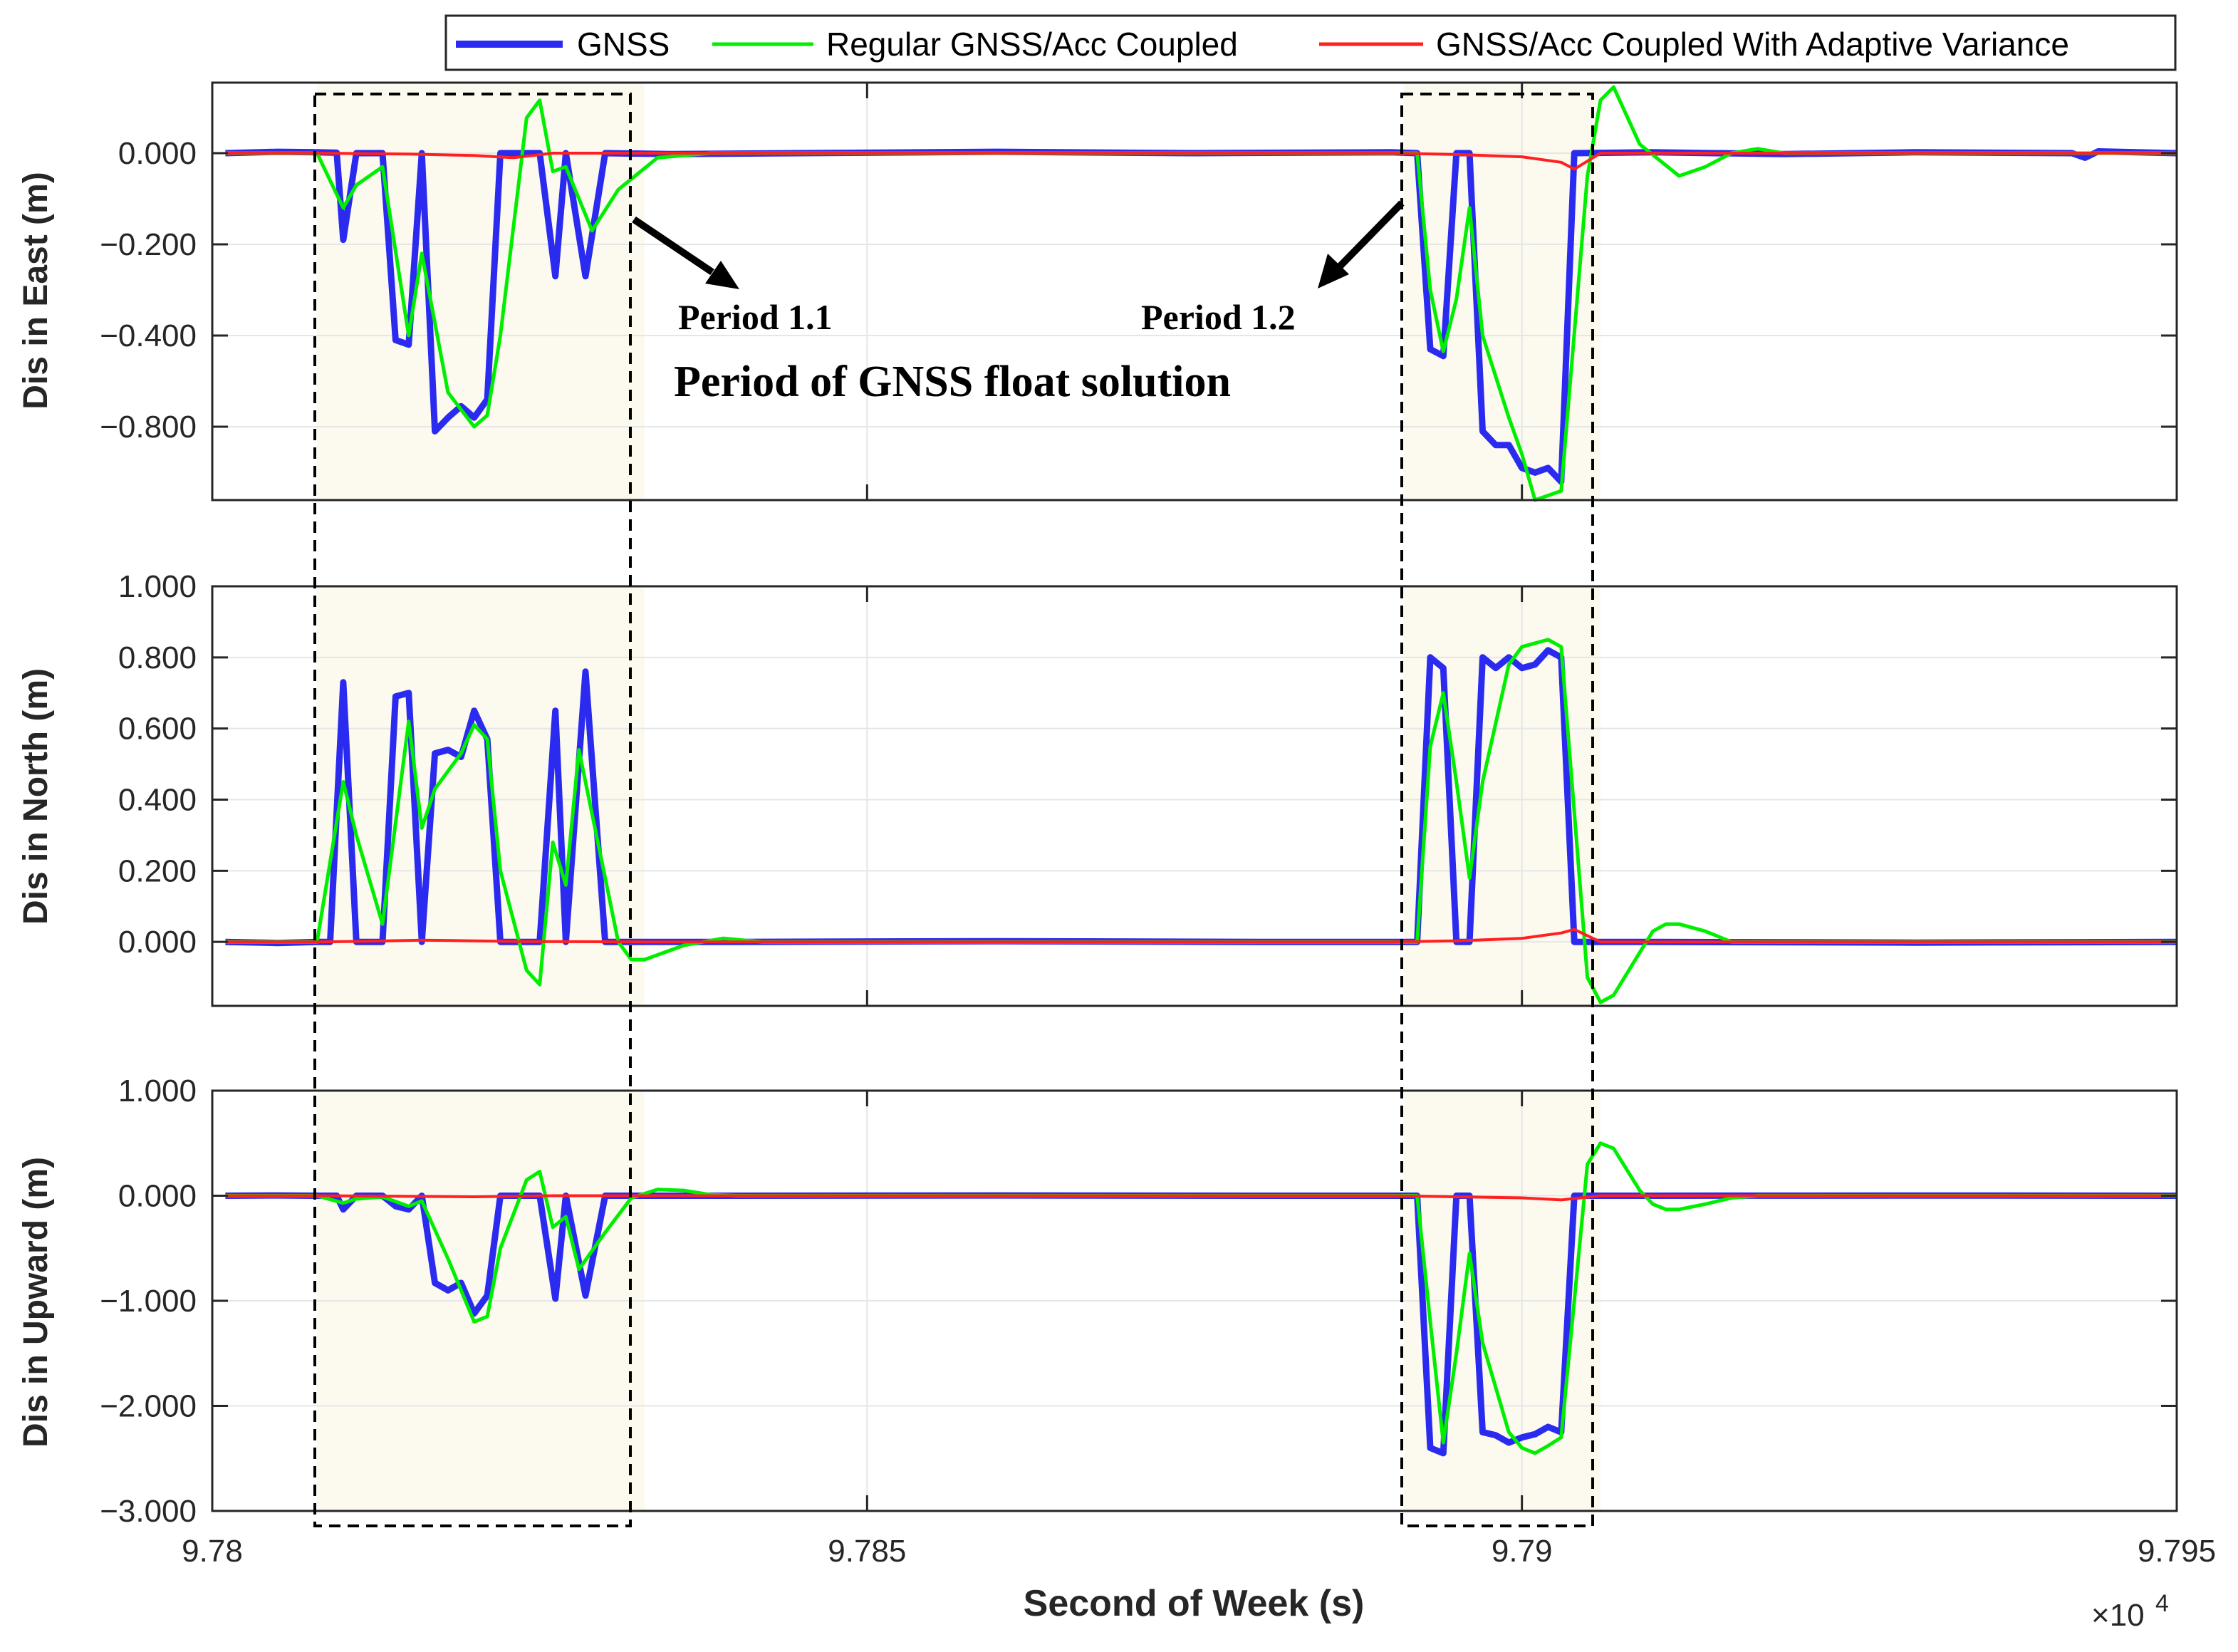 This screenshot has height=1652, width=2238. What do you see at coordinates (148, 1406) in the screenshot?
I see `y-tick-label-3-4: −2.000` at bounding box center [148, 1406].